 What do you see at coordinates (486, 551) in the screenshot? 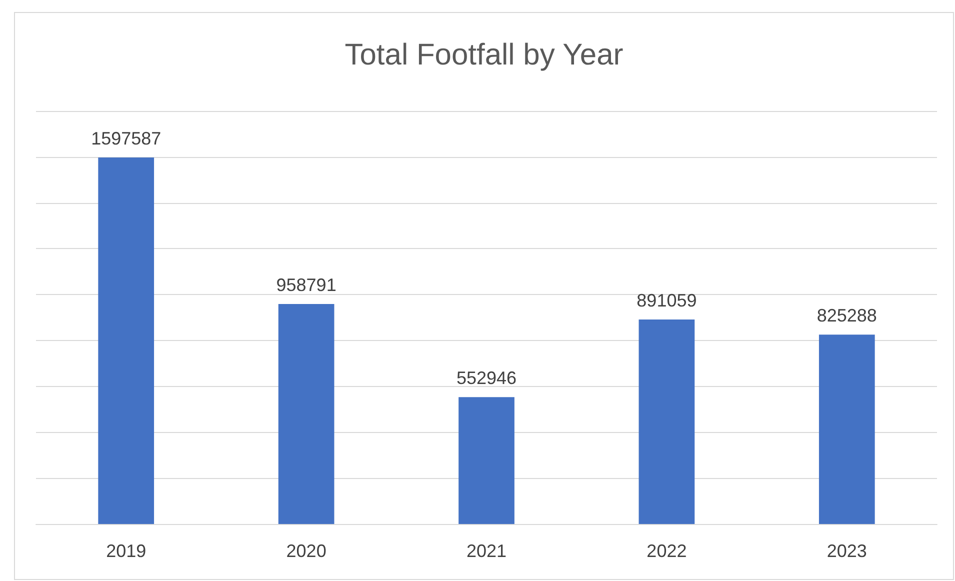
I see `x-tick-label: 2021` at bounding box center [486, 551].